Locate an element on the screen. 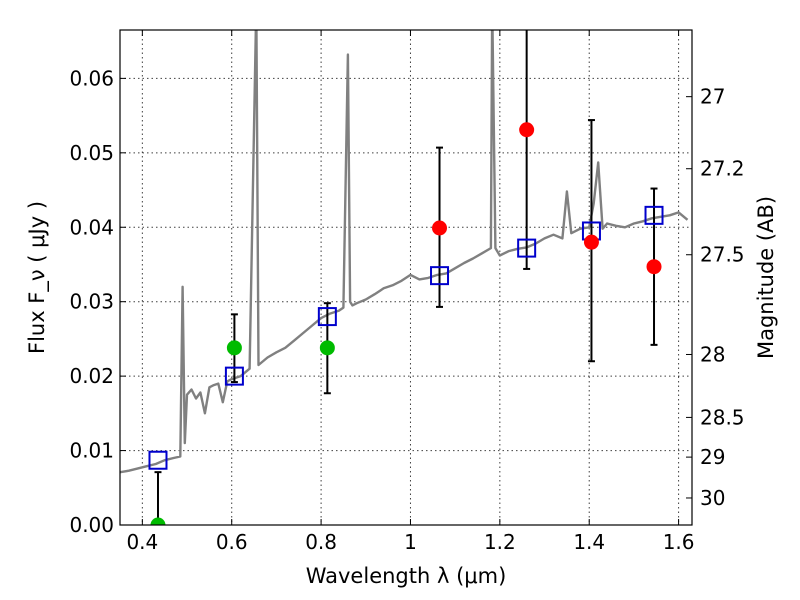 The width and height of the screenshot is (800, 600). right-tick-label: 28.5 is located at coordinates (722, 417).